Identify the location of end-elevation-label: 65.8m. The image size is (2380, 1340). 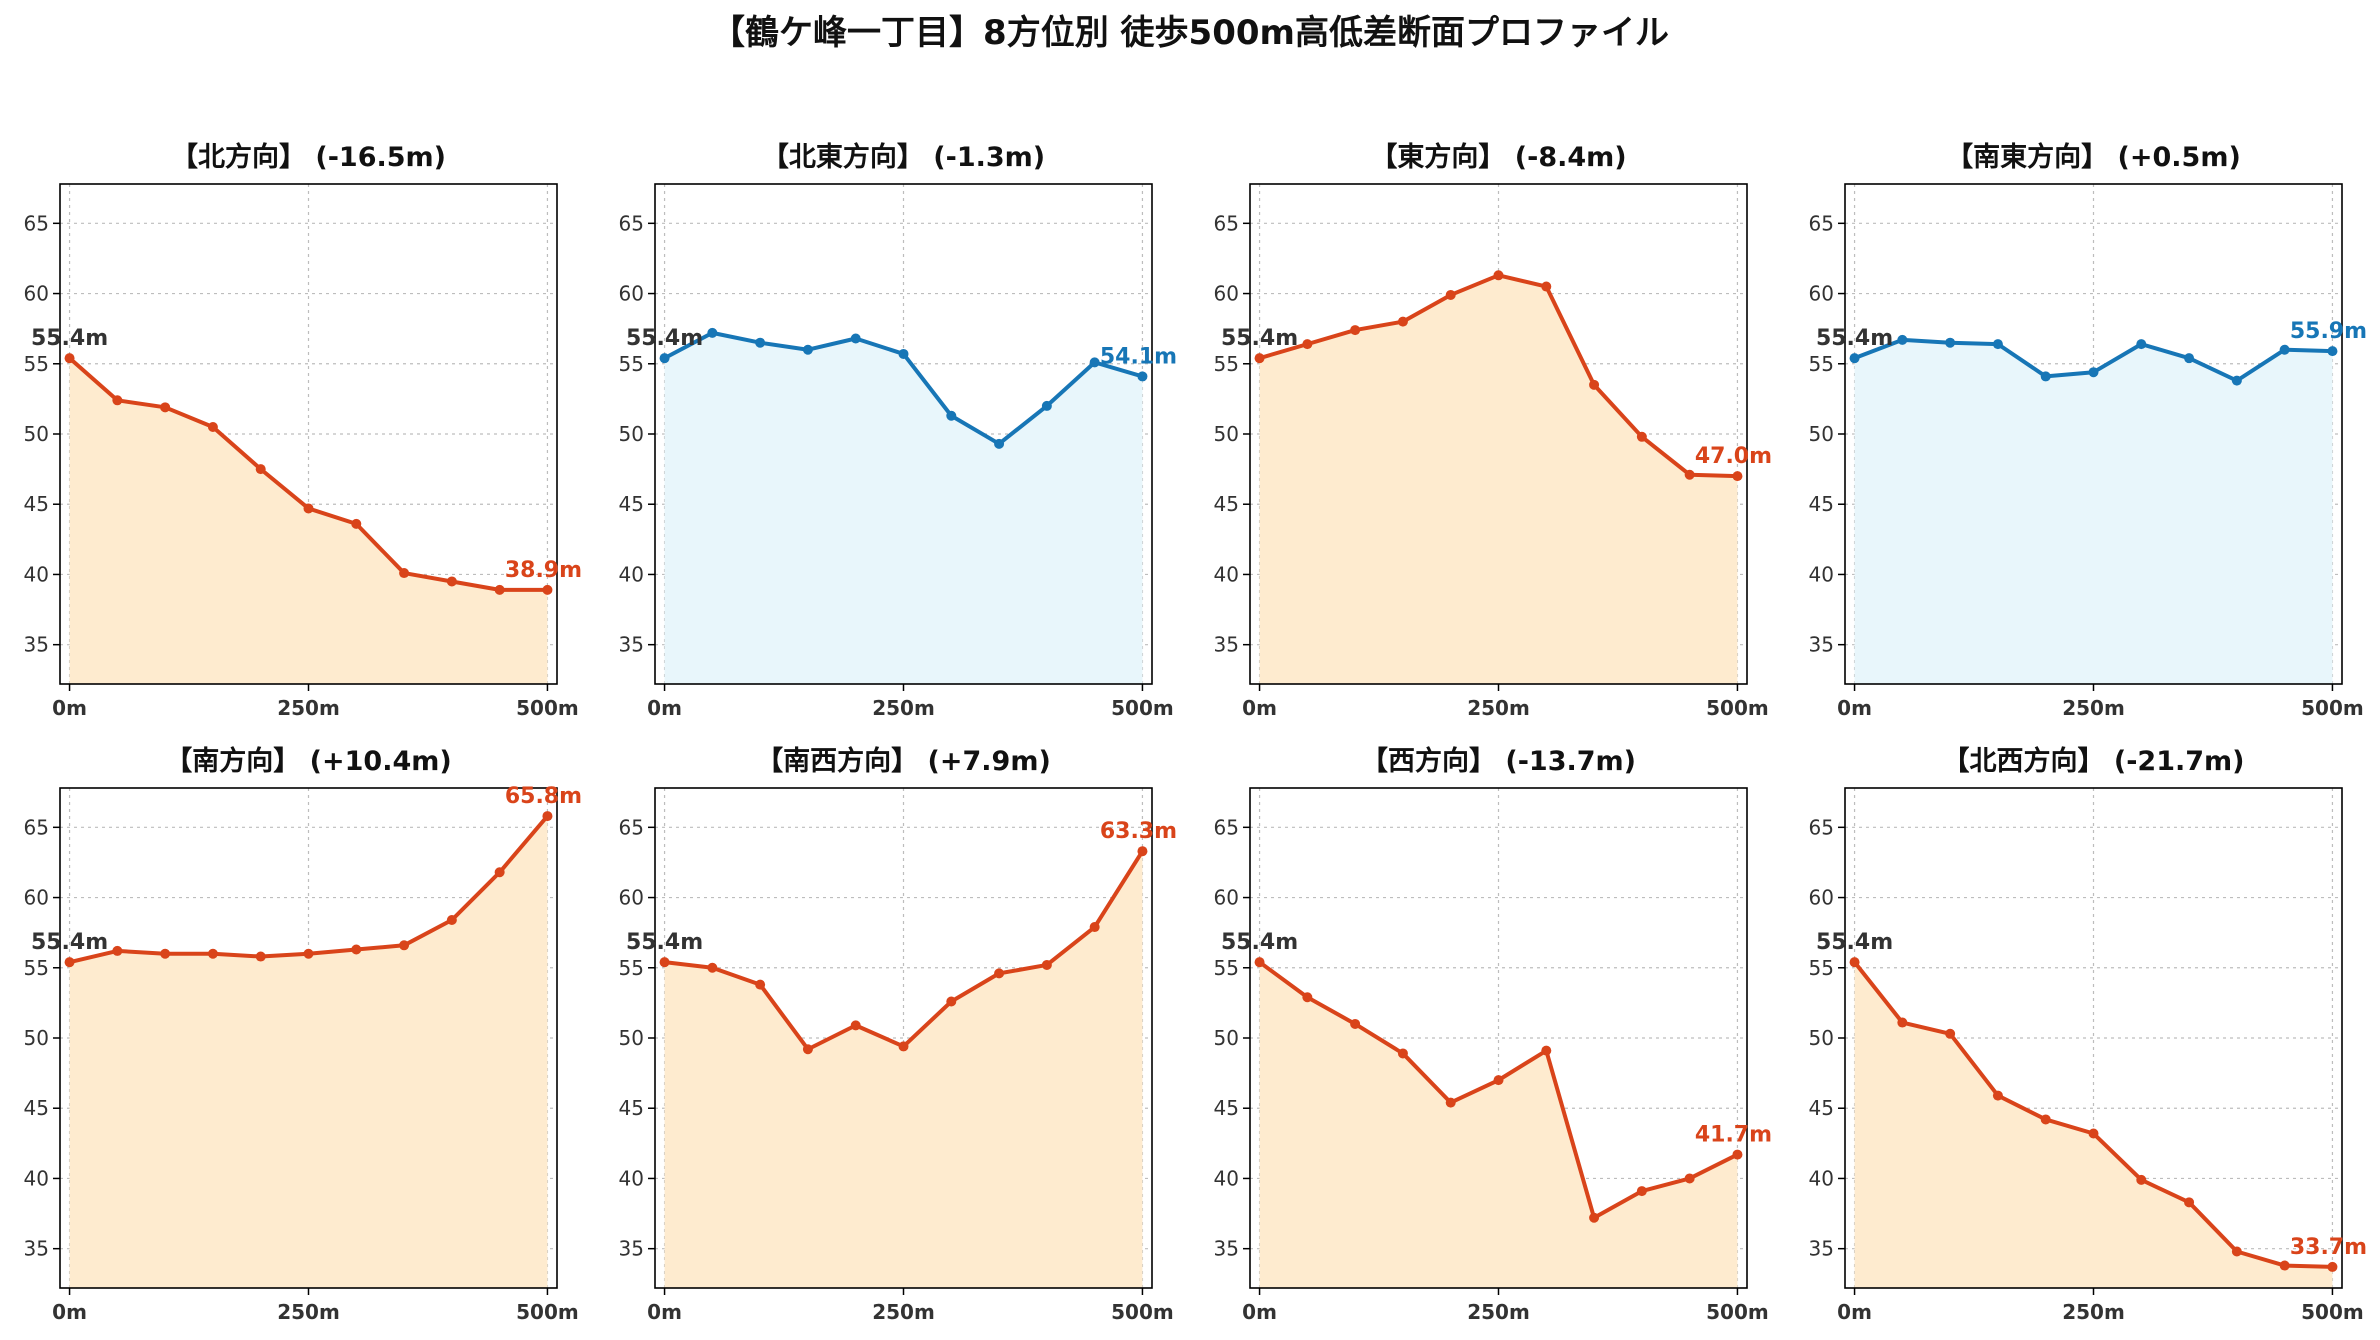
(543, 796).